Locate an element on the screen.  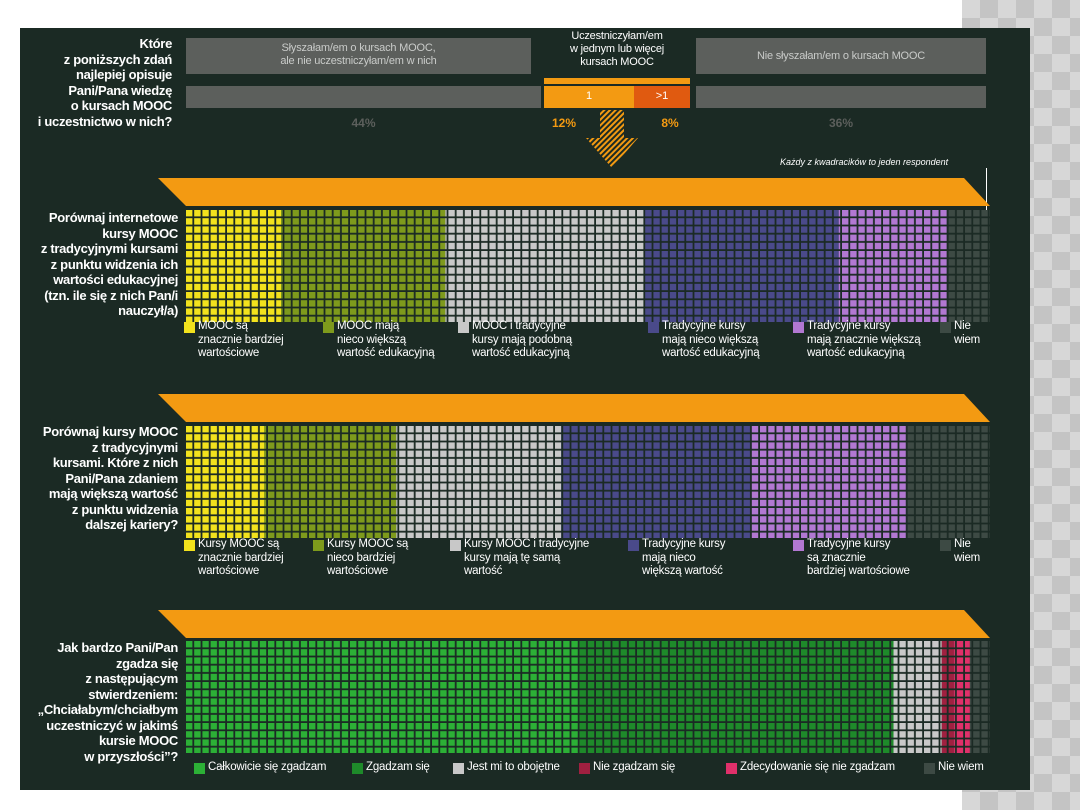
chart3-waffle is located at coordinates (588, 697).